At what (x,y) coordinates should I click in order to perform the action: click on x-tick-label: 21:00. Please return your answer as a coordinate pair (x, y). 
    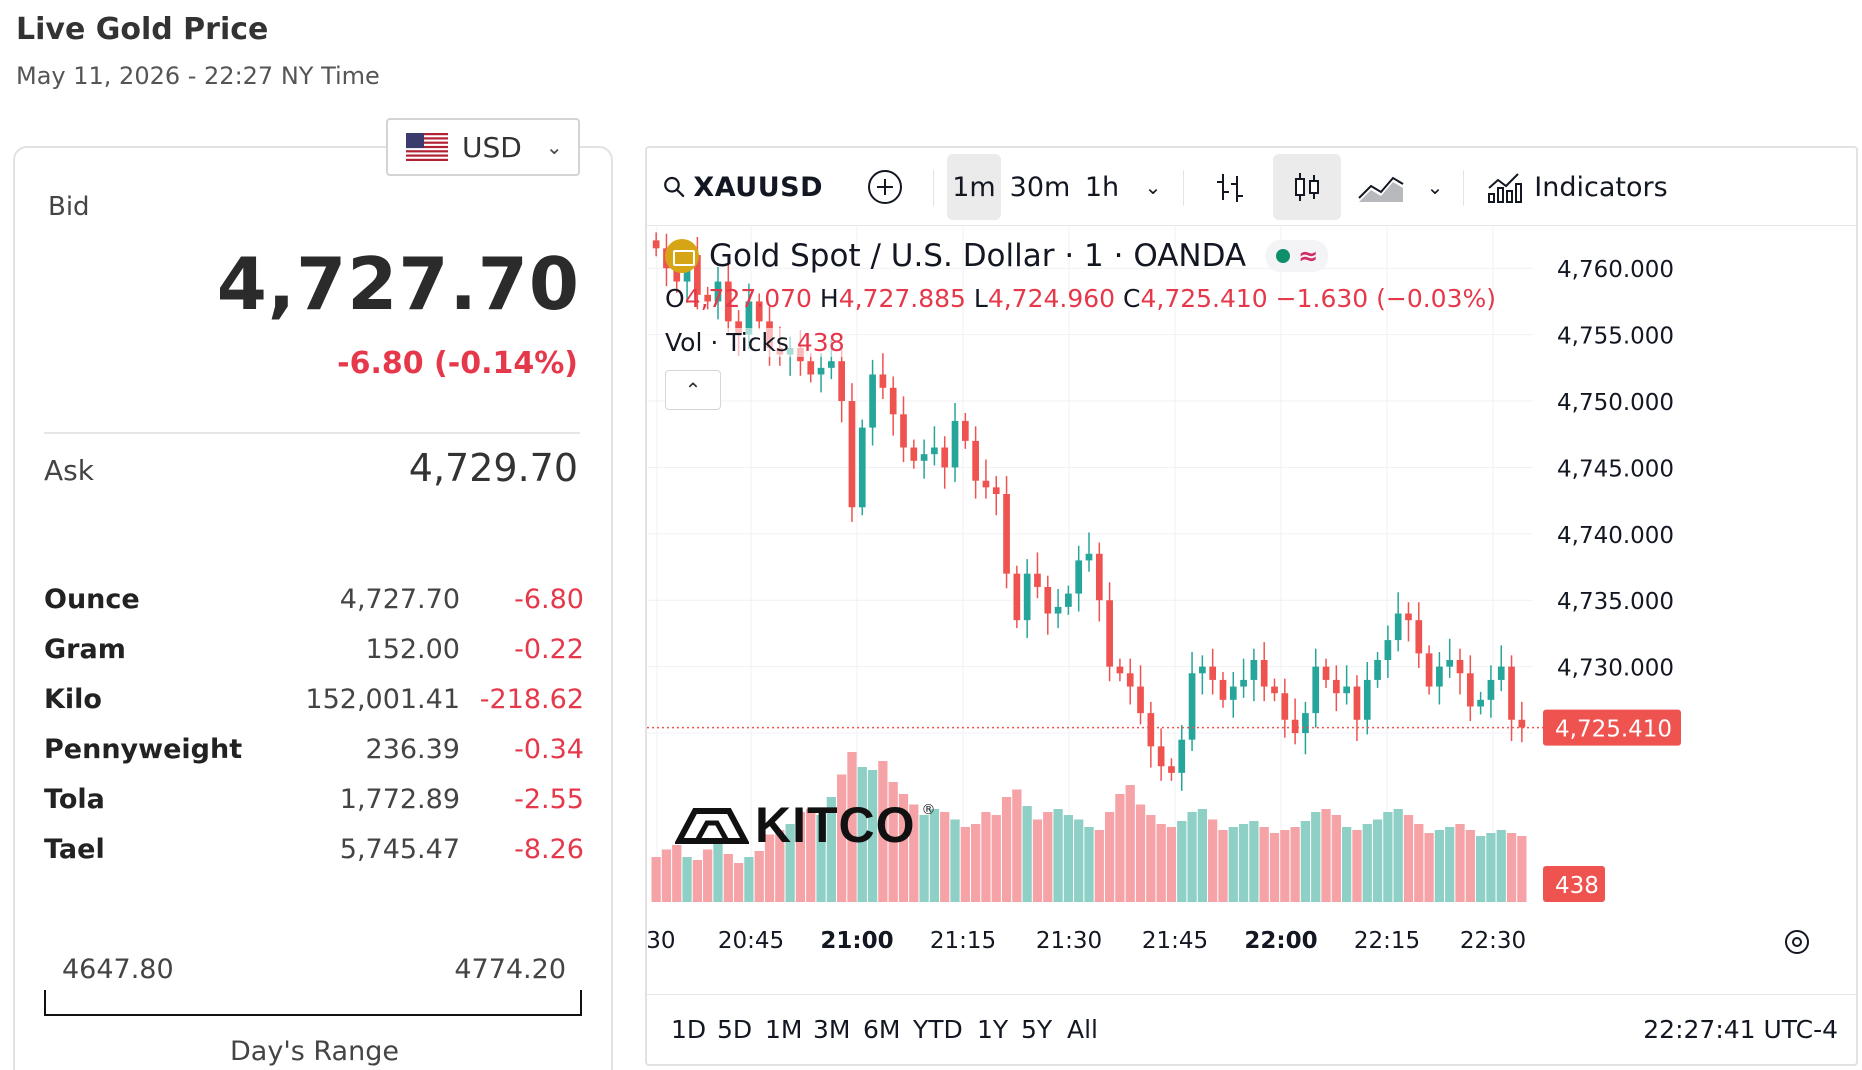
    Looking at the image, I should click on (856, 941).